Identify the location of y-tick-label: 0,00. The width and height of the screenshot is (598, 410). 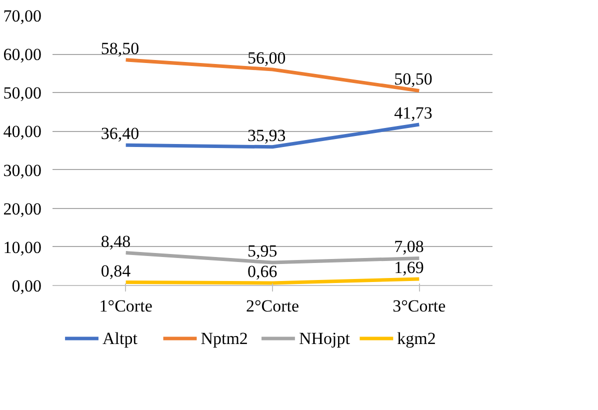
(27, 286).